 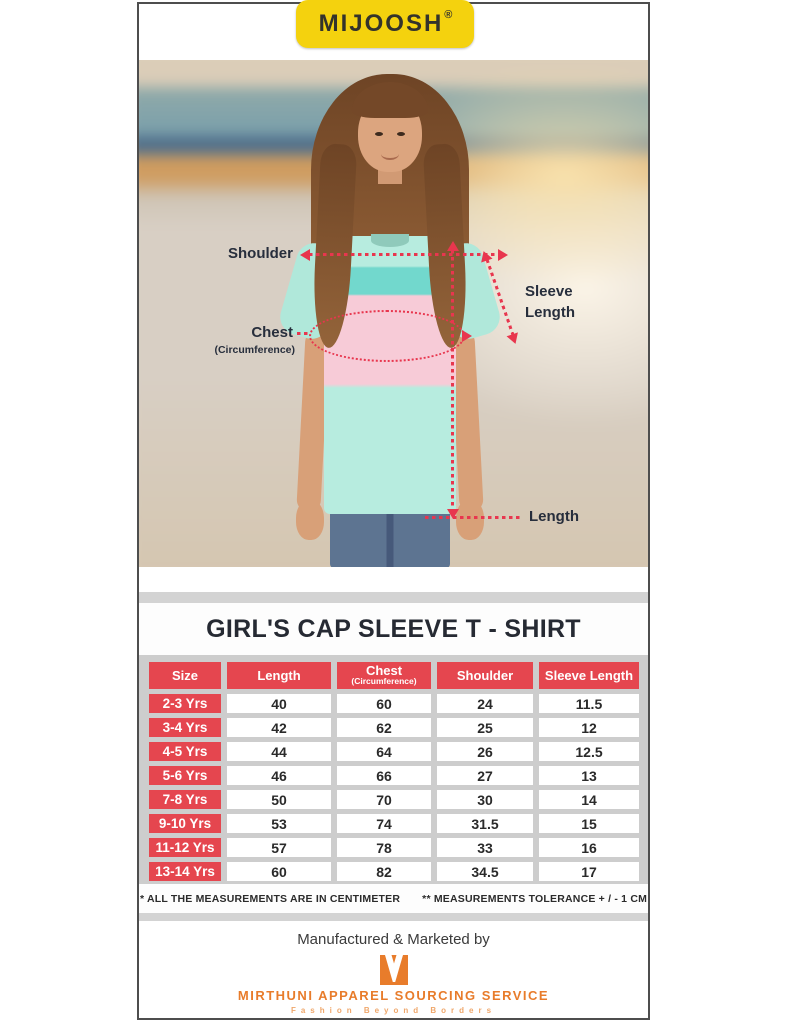 I want to click on registered-trademark-icon: ®, so click(x=448, y=15).